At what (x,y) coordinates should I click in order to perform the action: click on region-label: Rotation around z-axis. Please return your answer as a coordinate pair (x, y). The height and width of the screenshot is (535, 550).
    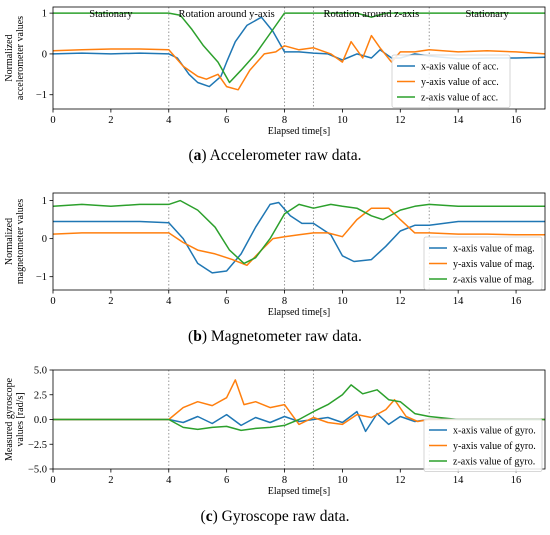
    Looking at the image, I should click on (372, 14).